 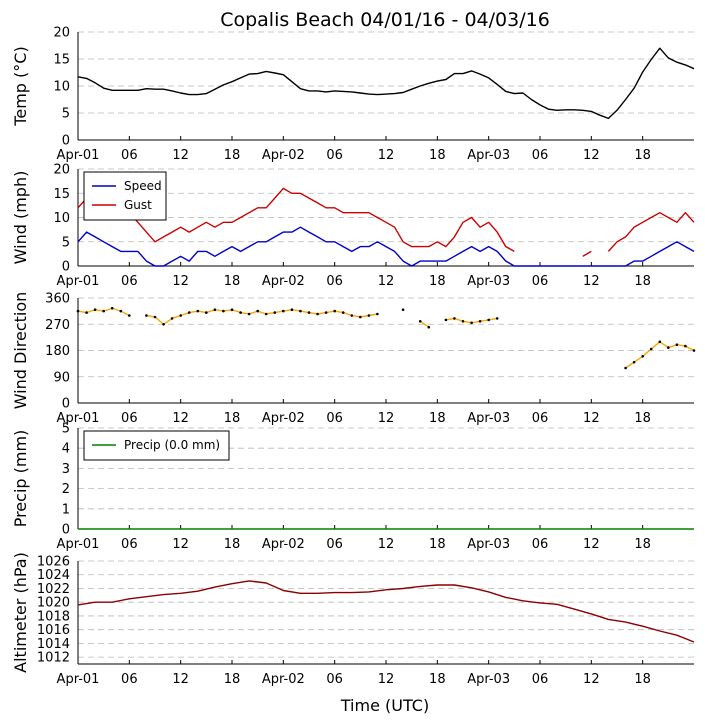 What do you see at coordinates (386, 246) in the screenshot?
I see `series-line-speed` at bounding box center [386, 246].